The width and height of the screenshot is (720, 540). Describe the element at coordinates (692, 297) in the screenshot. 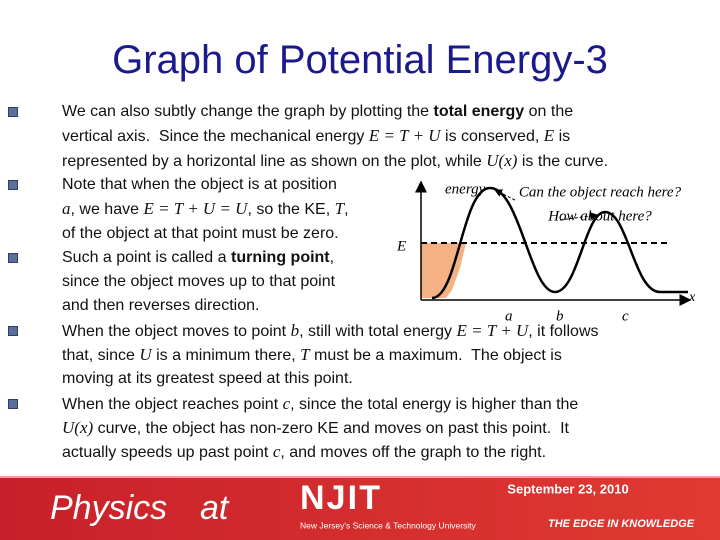

I see `axis-label: x` at that location.